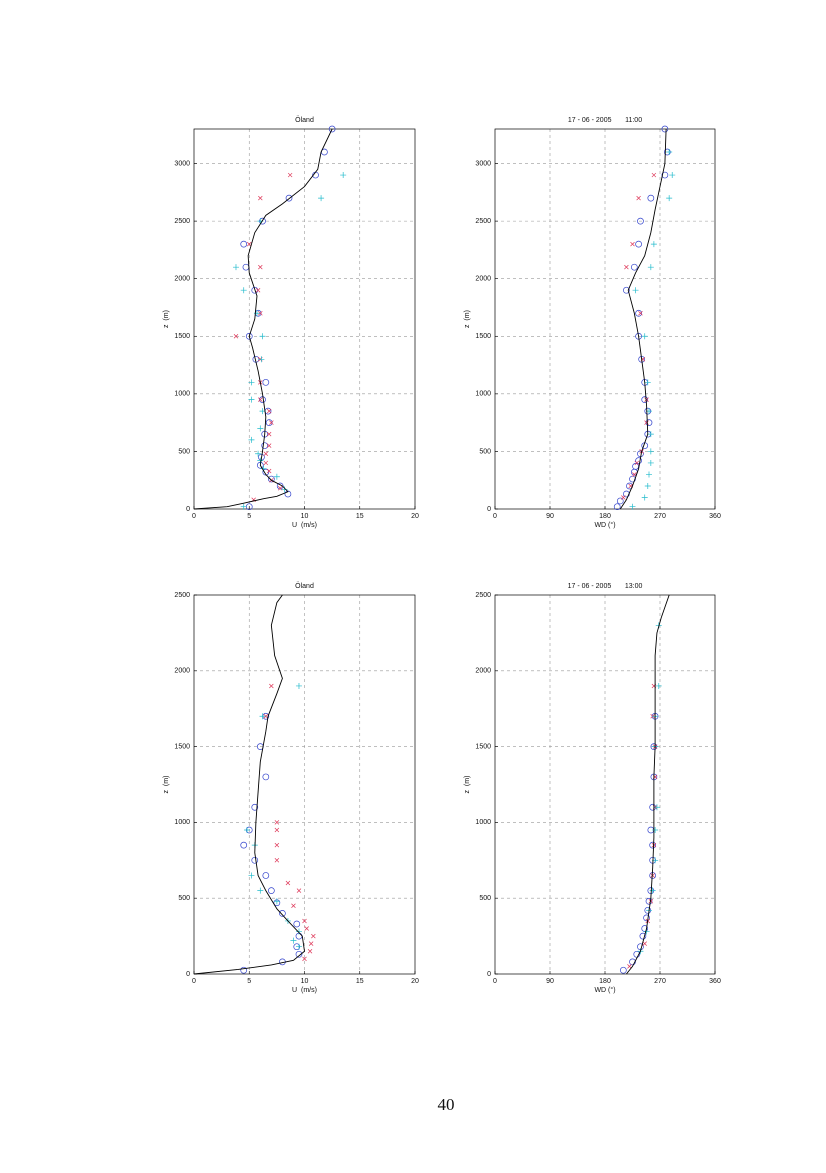 This screenshot has height=1173, width=826. What do you see at coordinates (182, 671) in the screenshot?
I see `y-tick-label: 2000` at bounding box center [182, 671].